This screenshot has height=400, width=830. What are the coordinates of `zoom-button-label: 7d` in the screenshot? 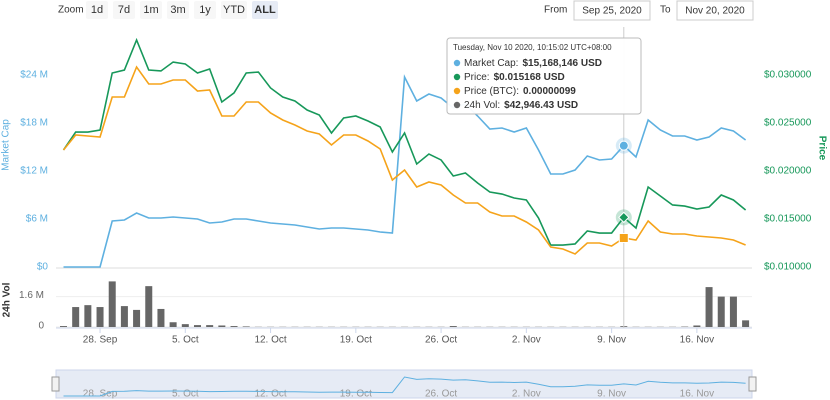 It's located at (124, 10).